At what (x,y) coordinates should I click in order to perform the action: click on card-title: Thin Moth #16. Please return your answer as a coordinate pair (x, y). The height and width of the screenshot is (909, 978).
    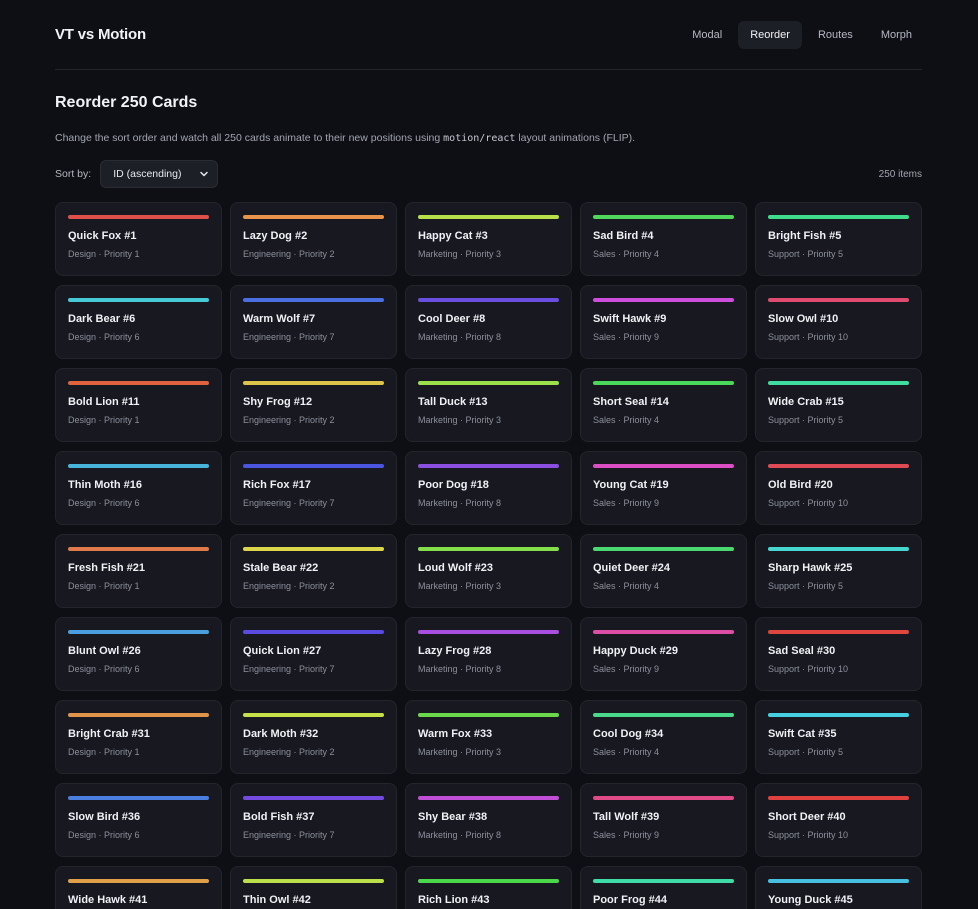
    Looking at the image, I should click on (105, 485).